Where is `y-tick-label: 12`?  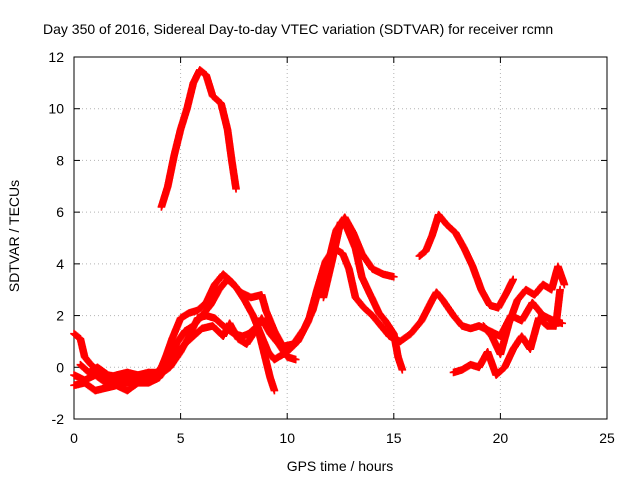
y-tick-label: 12 is located at coordinates (56, 57).